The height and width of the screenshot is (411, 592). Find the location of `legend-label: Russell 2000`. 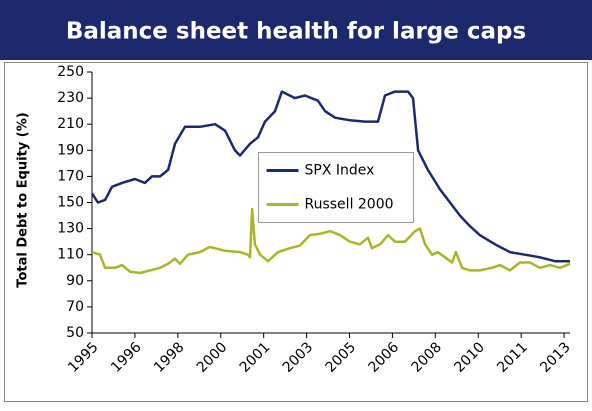

legend-label: Russell 2000 is located at coordinates (349, 205).